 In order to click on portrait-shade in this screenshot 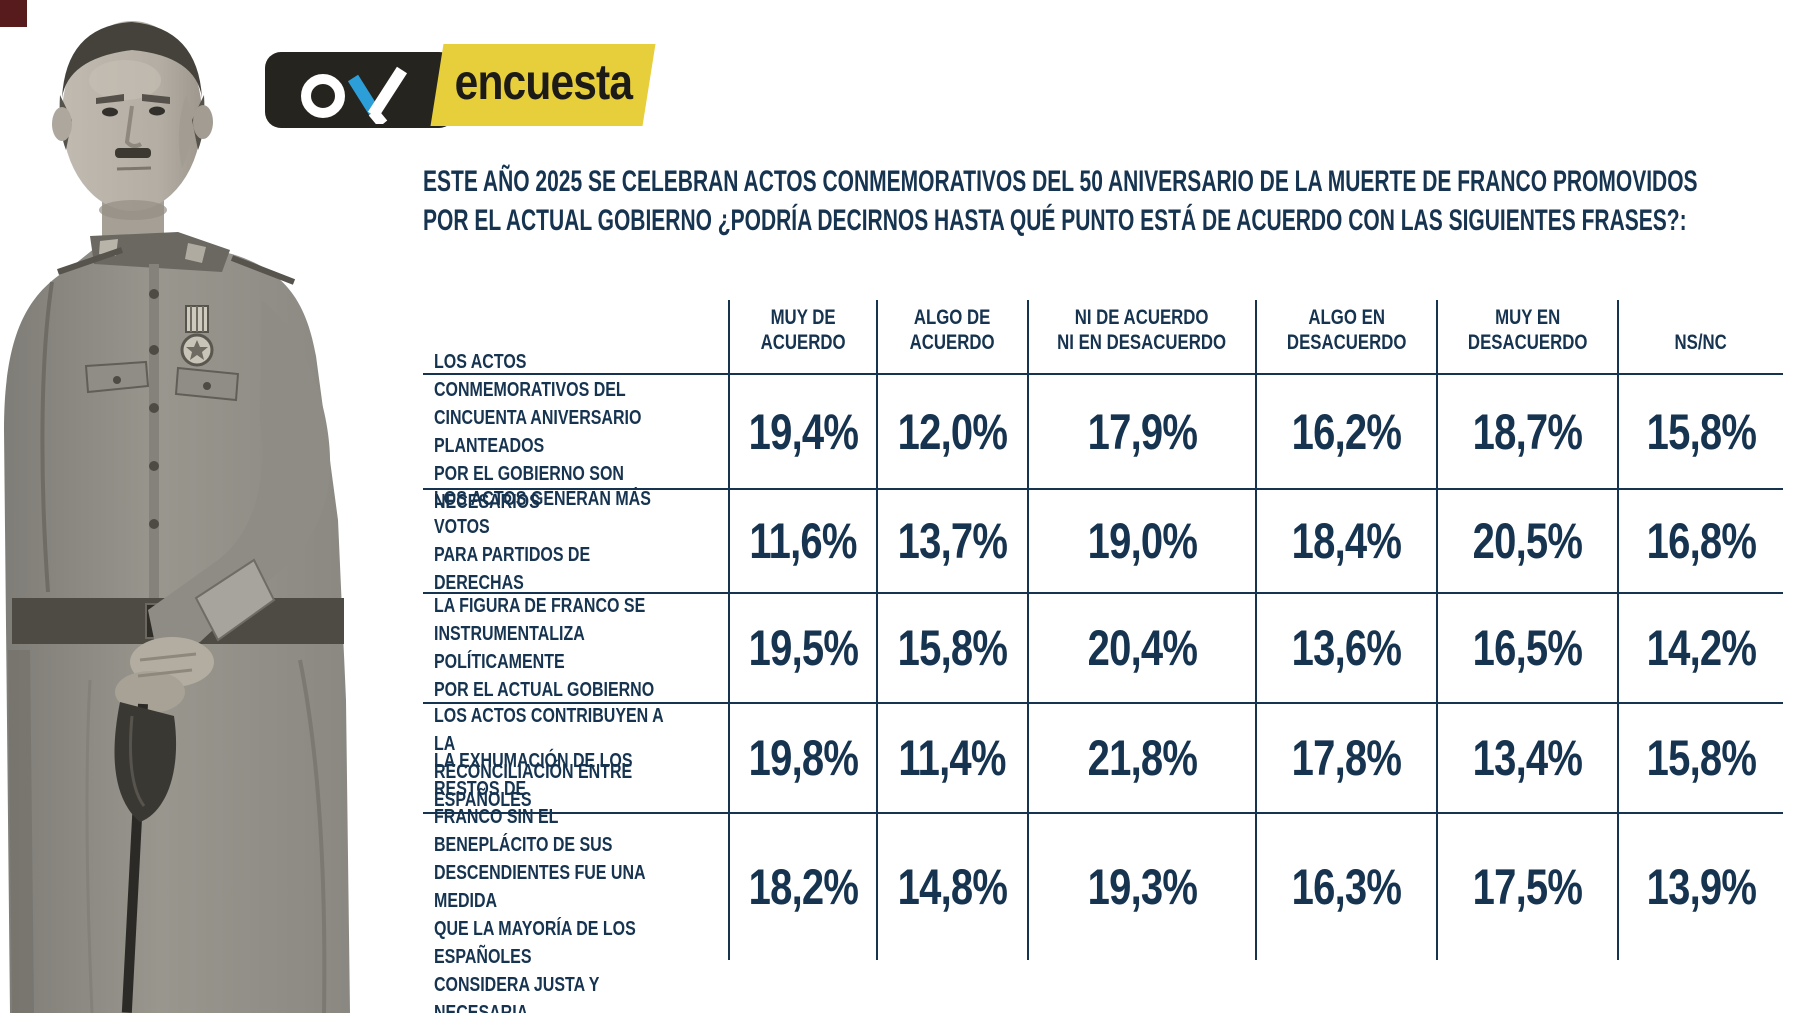, I will do `click(21, 831)`.